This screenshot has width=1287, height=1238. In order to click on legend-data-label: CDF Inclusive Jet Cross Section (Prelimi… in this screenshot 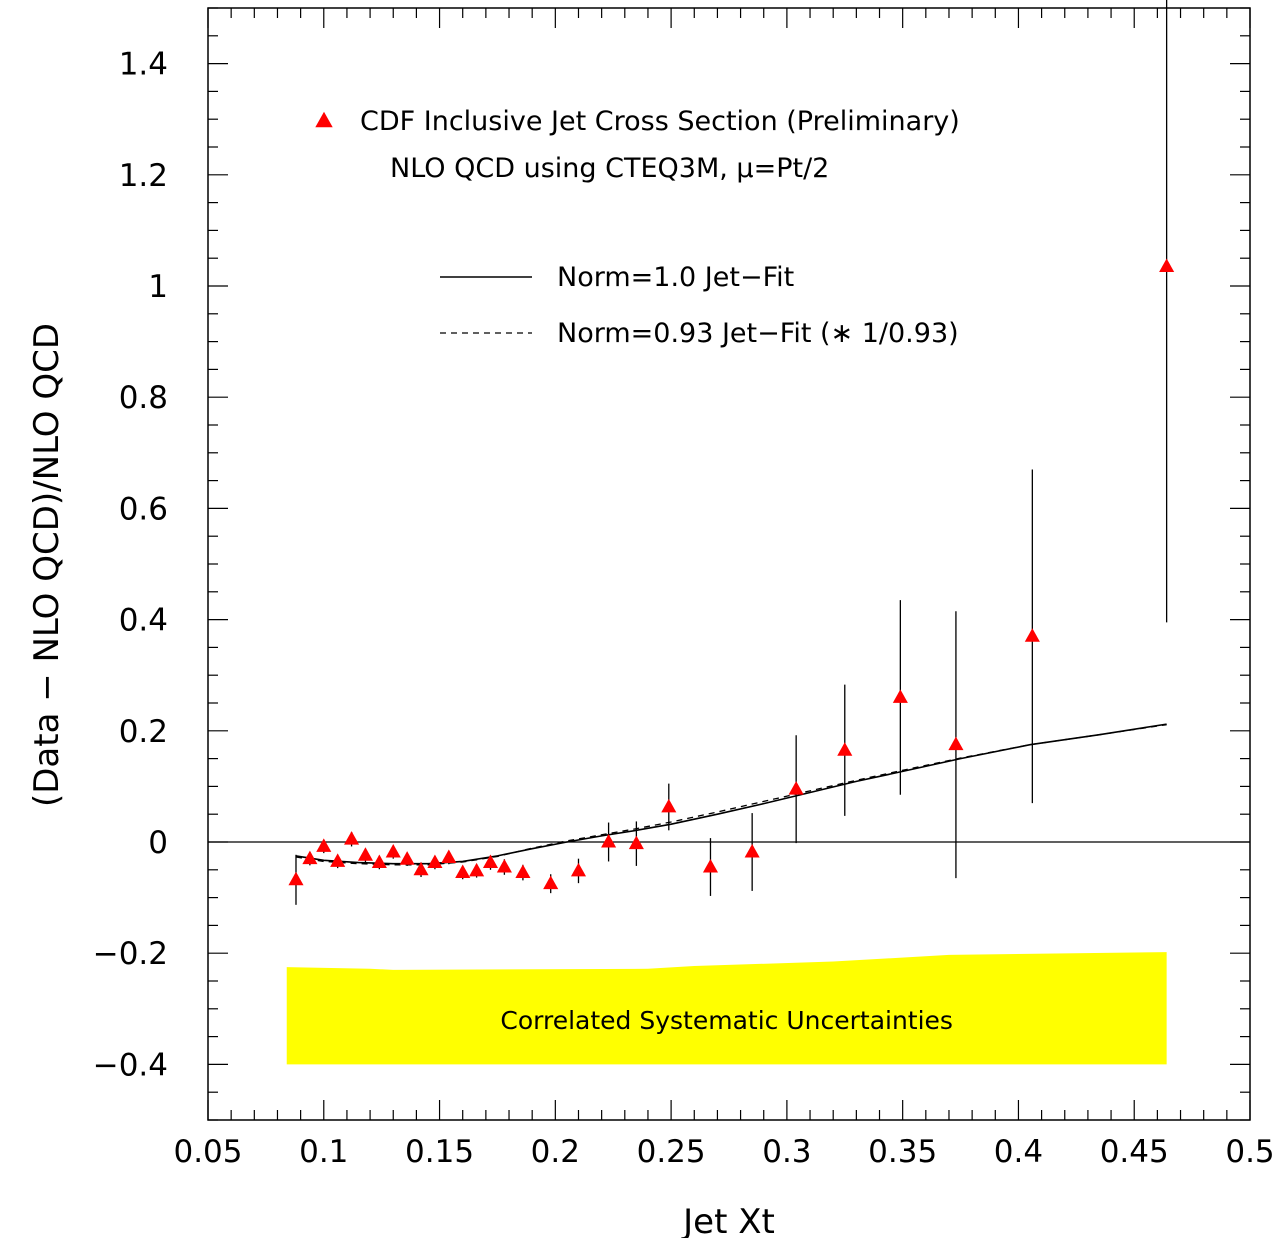, I will do `click(660, 121)`.